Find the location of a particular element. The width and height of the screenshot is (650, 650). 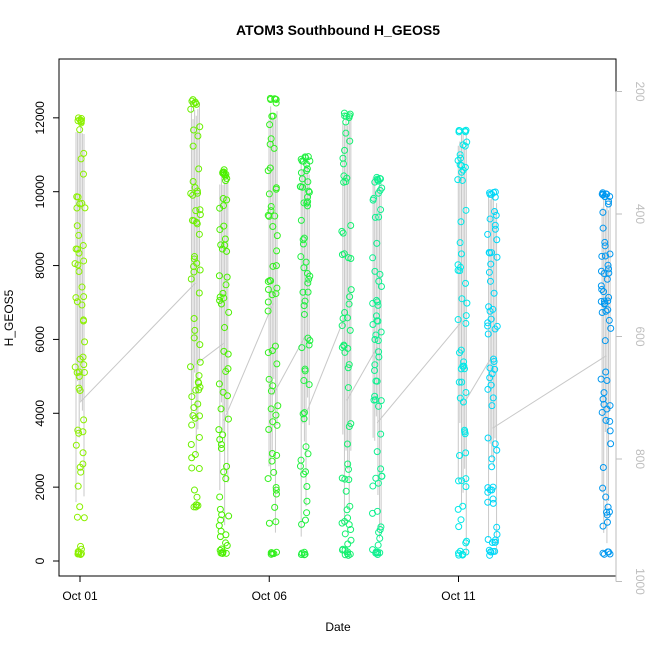

x-tick-label: Oct 11 is located at coordinates (458, 596).